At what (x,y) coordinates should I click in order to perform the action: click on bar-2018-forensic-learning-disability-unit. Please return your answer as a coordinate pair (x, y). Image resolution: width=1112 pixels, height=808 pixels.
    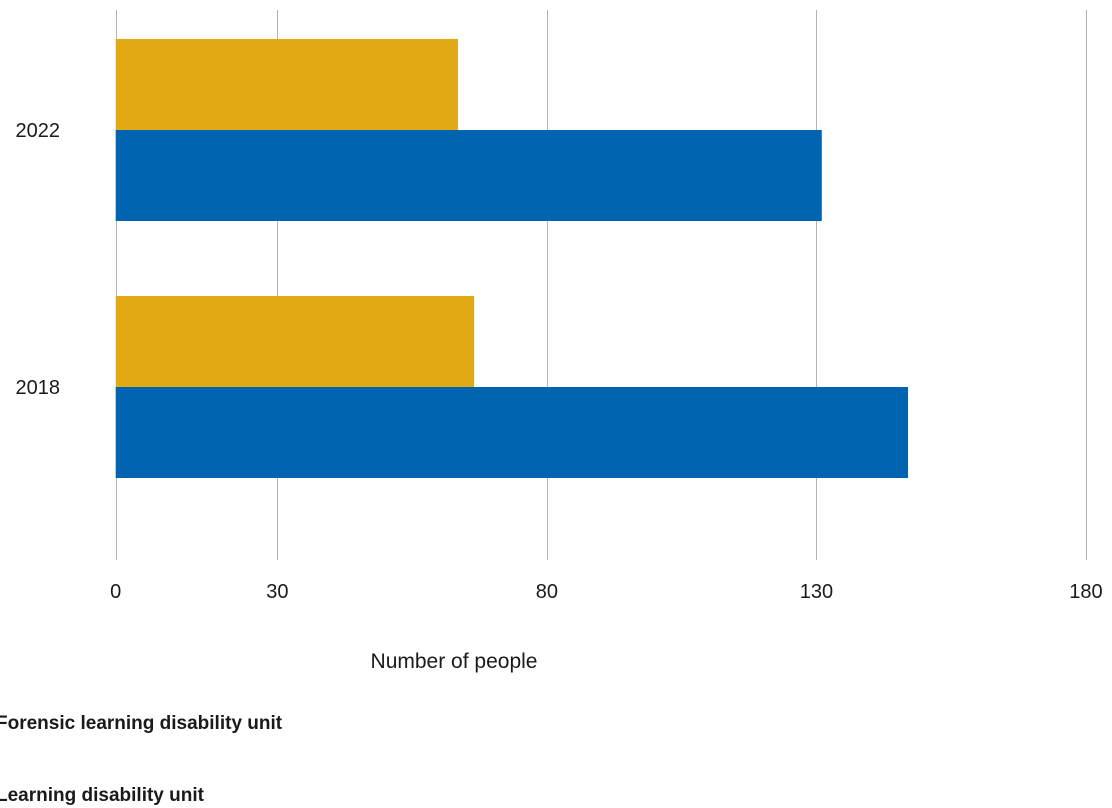
    Looking at the image, I should click on (295, 341).